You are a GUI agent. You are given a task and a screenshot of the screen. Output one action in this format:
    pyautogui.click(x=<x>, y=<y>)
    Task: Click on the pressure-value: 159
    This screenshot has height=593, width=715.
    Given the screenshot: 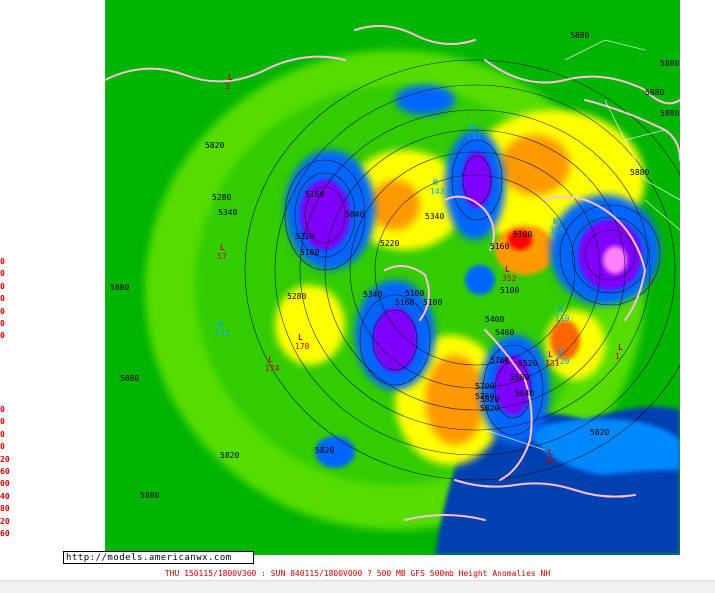 What is the action you would take?
    pyautogui.click(x=557, y=230)
    